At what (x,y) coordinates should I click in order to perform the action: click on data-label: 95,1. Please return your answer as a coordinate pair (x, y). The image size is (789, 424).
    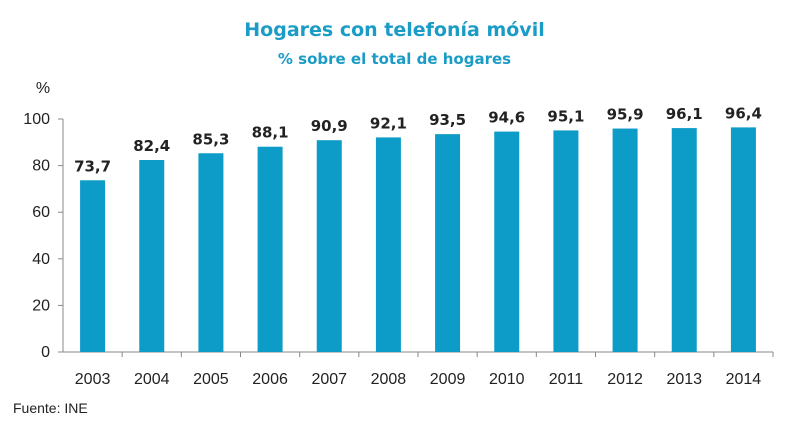
    Looking at the image, I should click on (565, 116).